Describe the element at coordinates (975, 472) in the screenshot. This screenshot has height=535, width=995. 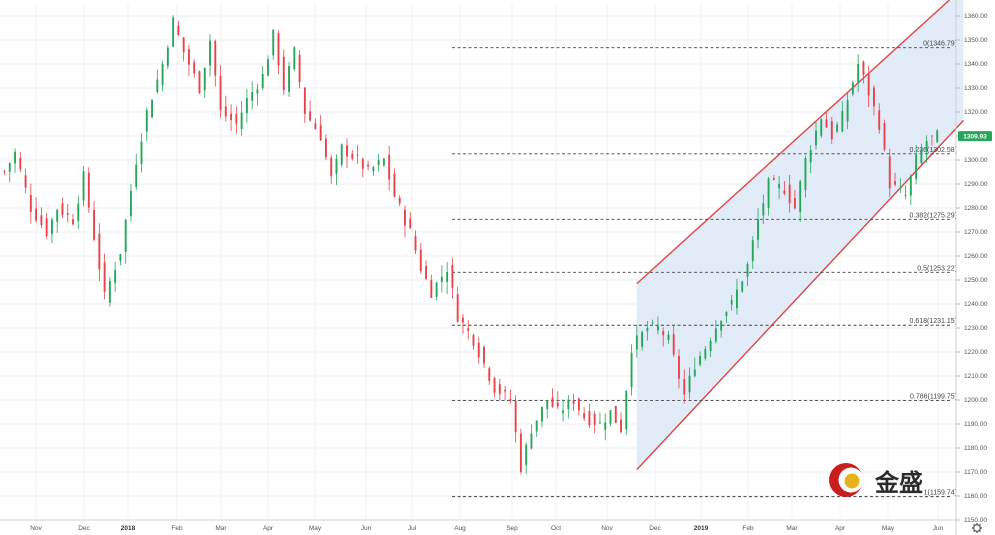
I see `y-tick-label: 1170.00` at that location.